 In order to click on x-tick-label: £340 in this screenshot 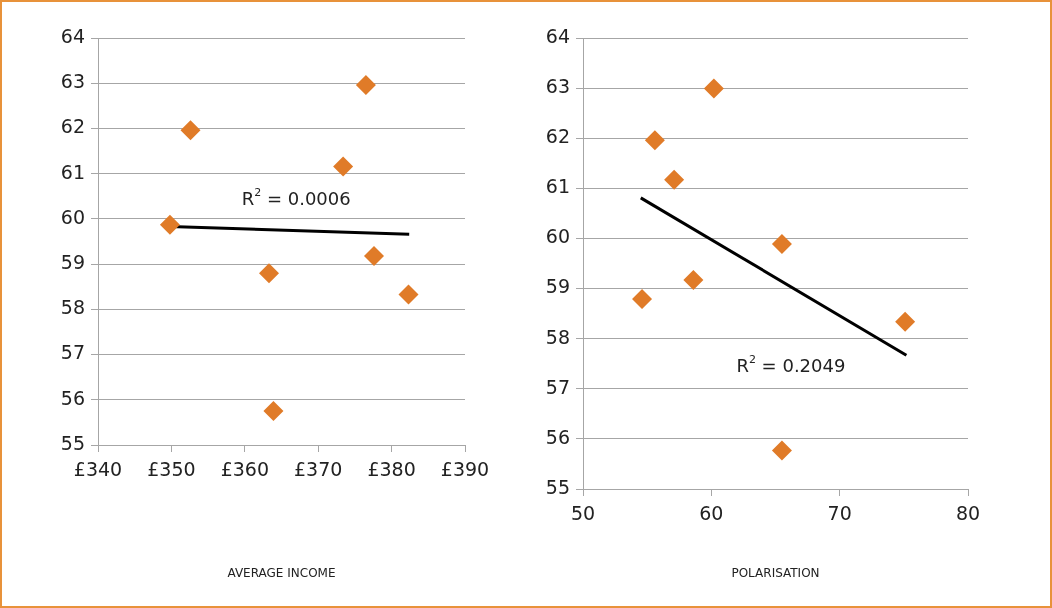, I will do `click(98, 469)`.